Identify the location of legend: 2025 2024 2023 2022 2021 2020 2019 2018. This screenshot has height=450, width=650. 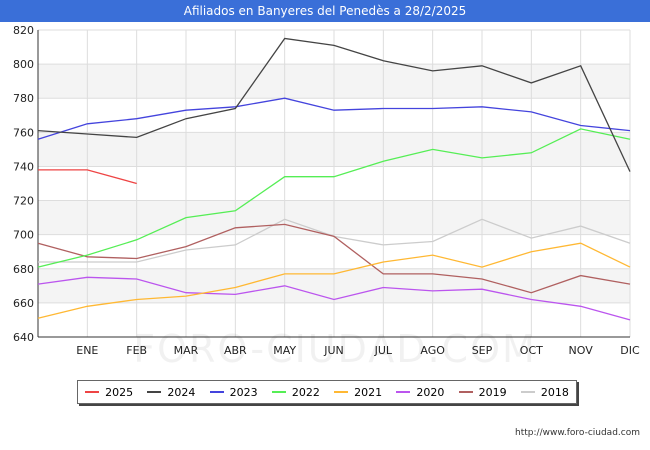
(327, 392).